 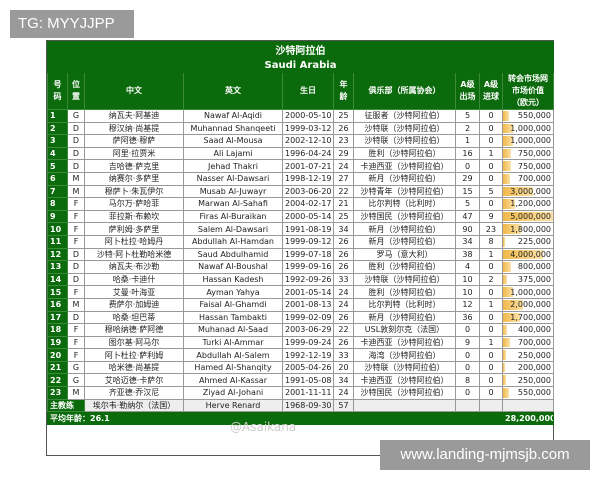 I want to click on name-cn: 哈桑·卡迪什, so click(x=134, y=279).